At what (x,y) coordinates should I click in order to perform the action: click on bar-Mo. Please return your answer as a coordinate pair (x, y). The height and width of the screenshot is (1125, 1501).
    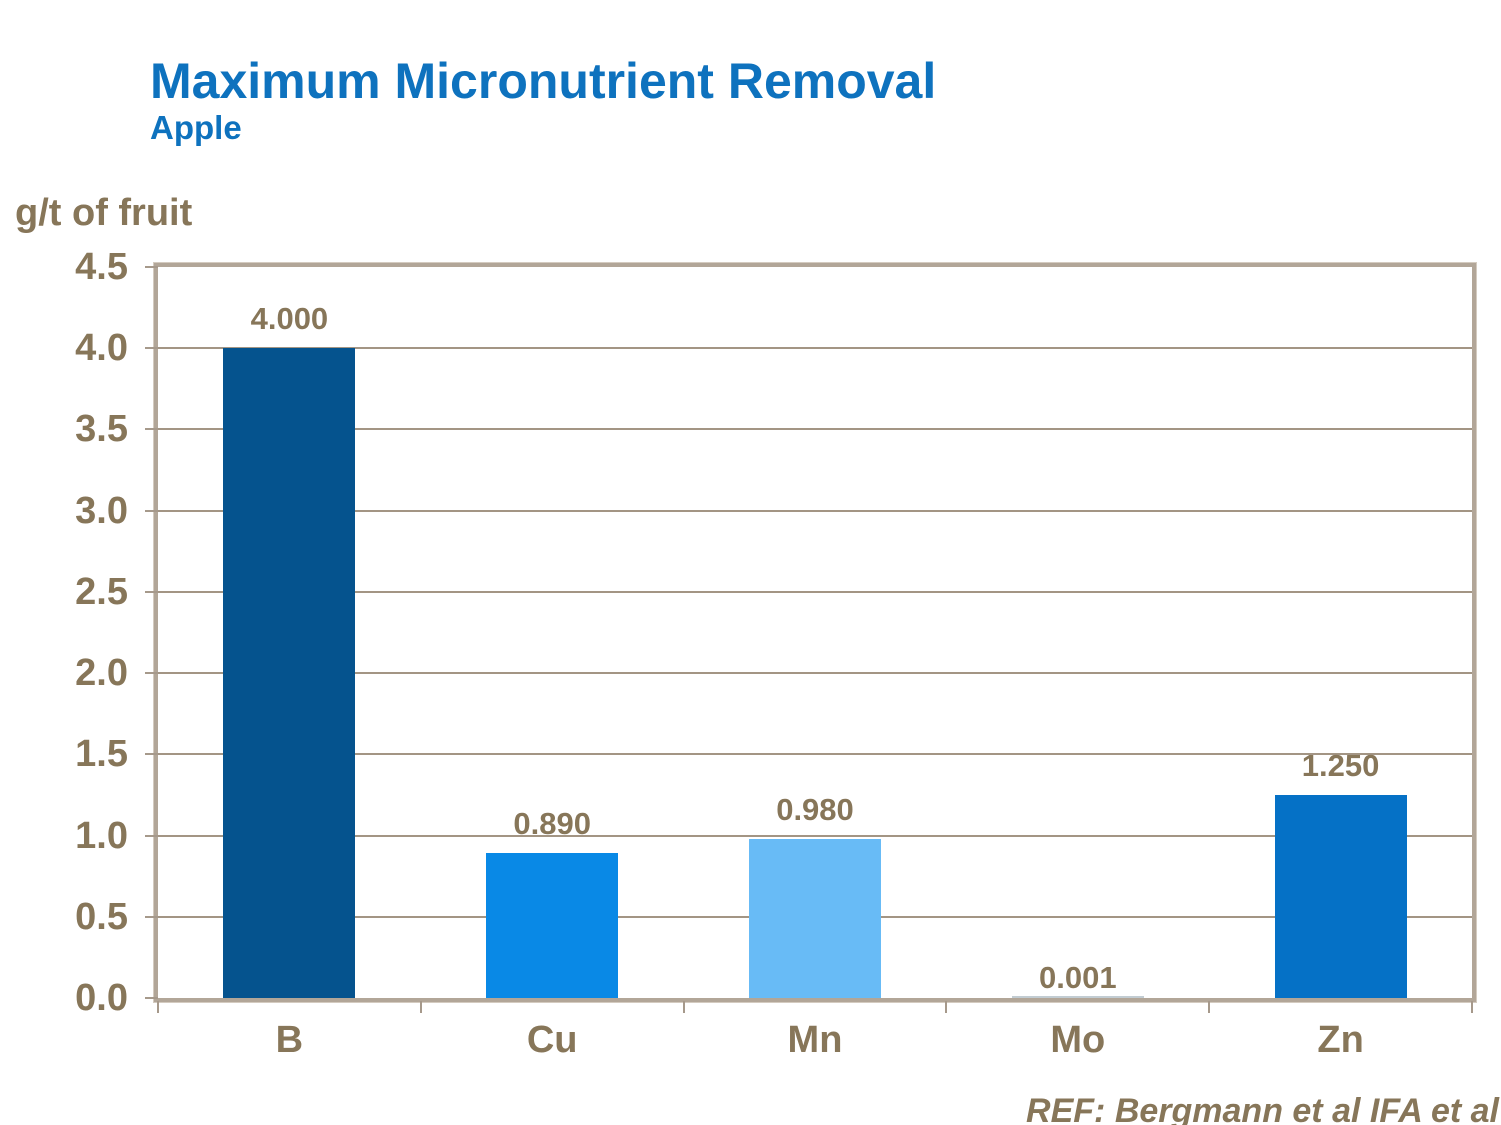
    Looking at the image, I should click on (1077, 997).